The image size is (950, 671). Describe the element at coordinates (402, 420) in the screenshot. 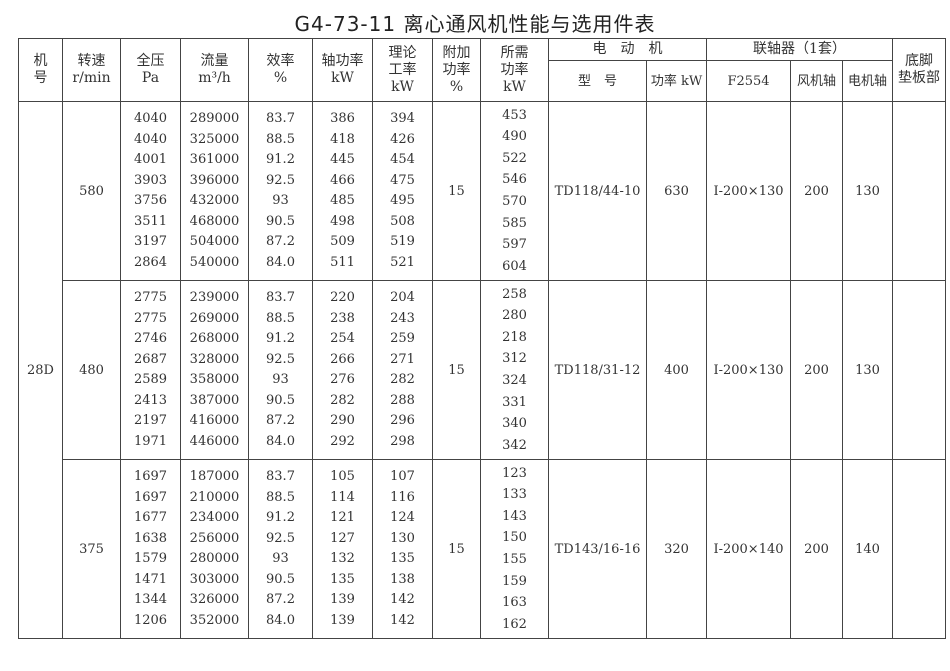

I see `theory-power-cell-value: 296` at that location.